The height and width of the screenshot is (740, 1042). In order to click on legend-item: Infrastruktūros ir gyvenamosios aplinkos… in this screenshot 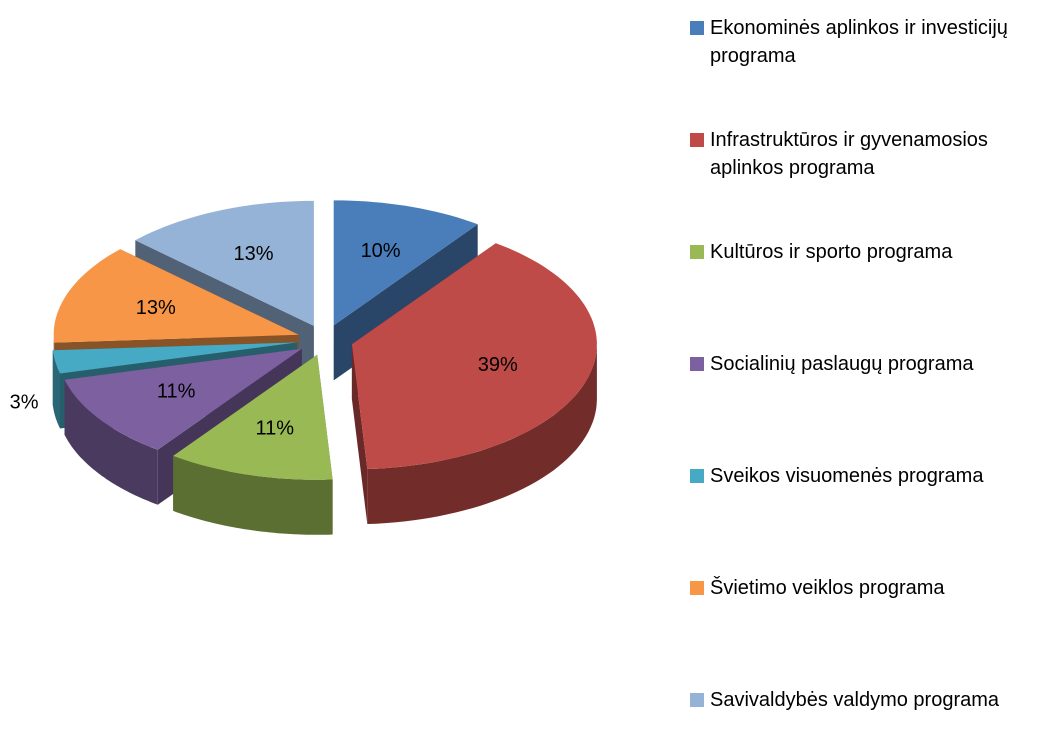, I will do `click(862, 154)`.